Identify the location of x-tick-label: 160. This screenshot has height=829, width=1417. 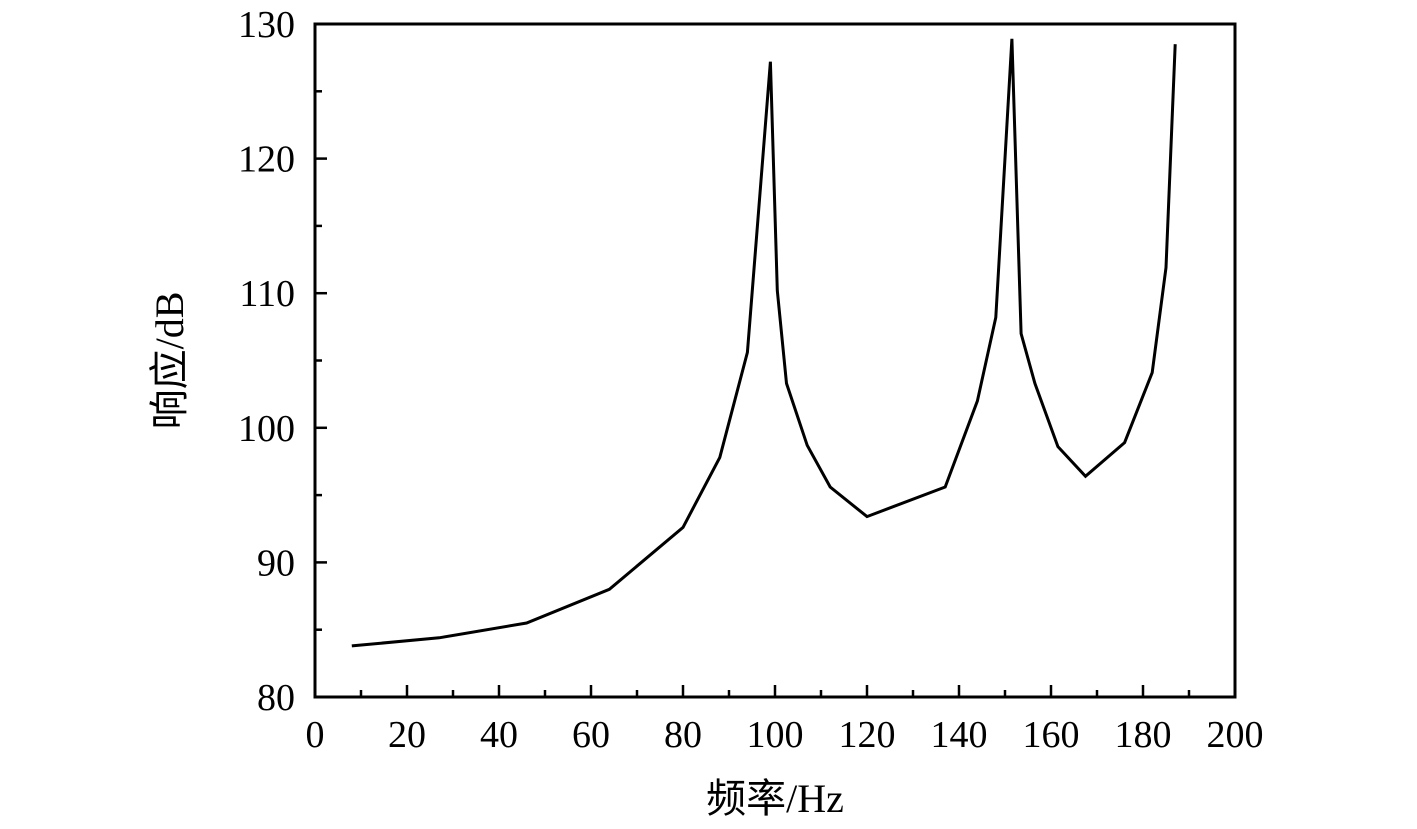
(1051, 735).